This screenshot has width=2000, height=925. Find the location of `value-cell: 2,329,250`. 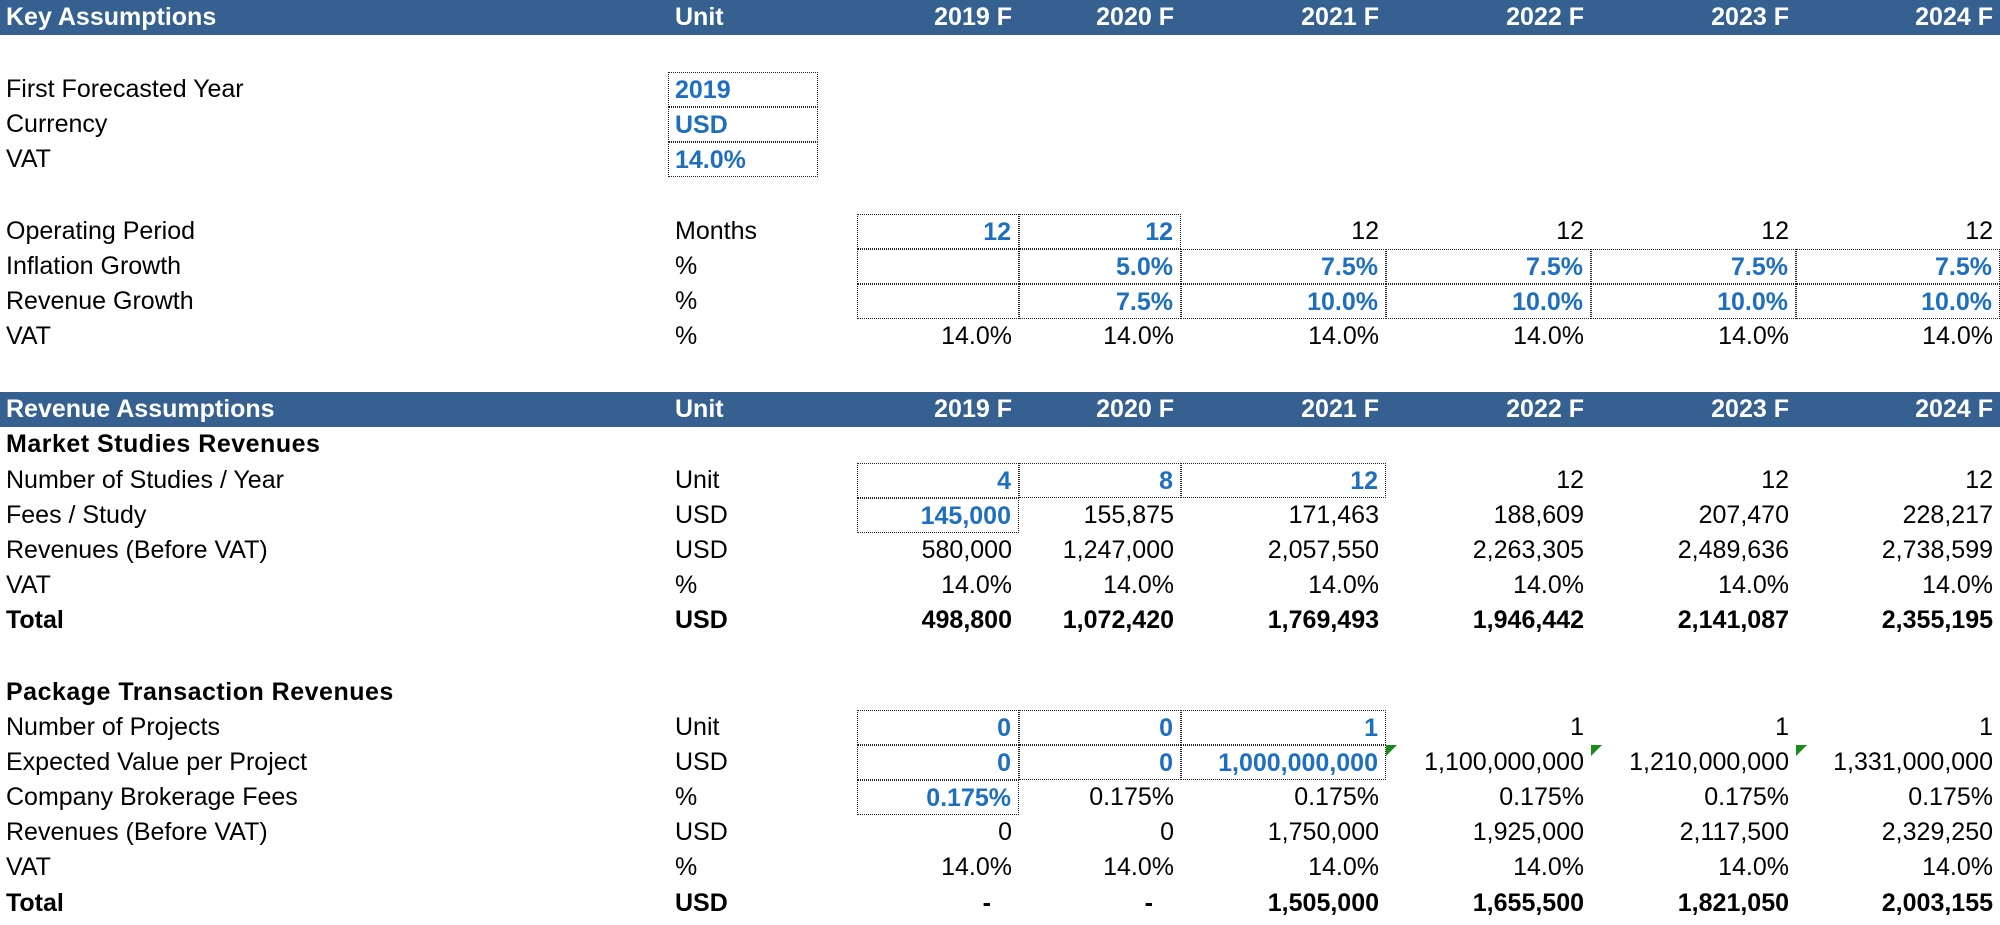

value-cell: 2,329,250 is located at coordinates (1937, 832).